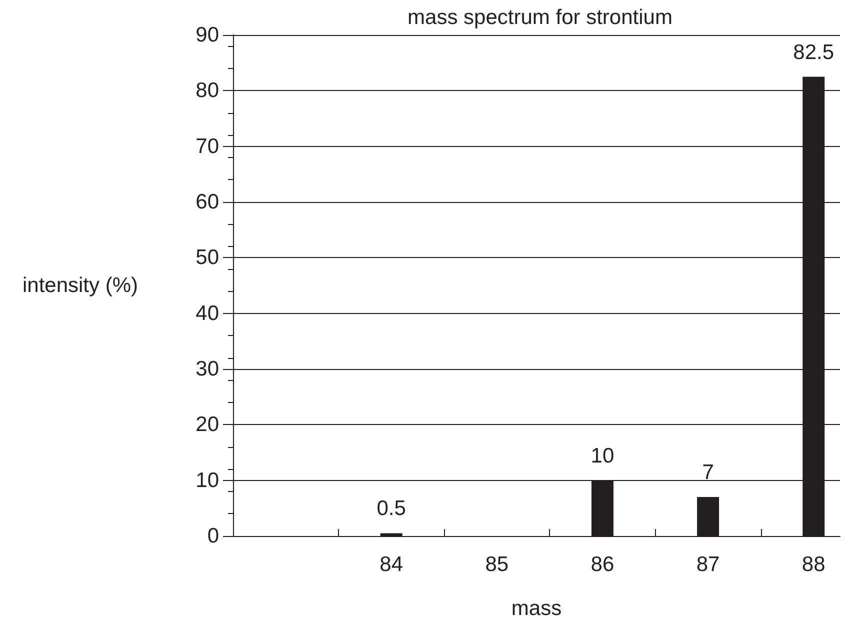 Image resolution: width=860 pixels, height=634 pixels. Describe the element at coordinates (207, 35) in the screenshot. I see `y-tick-label: 90` at that location.